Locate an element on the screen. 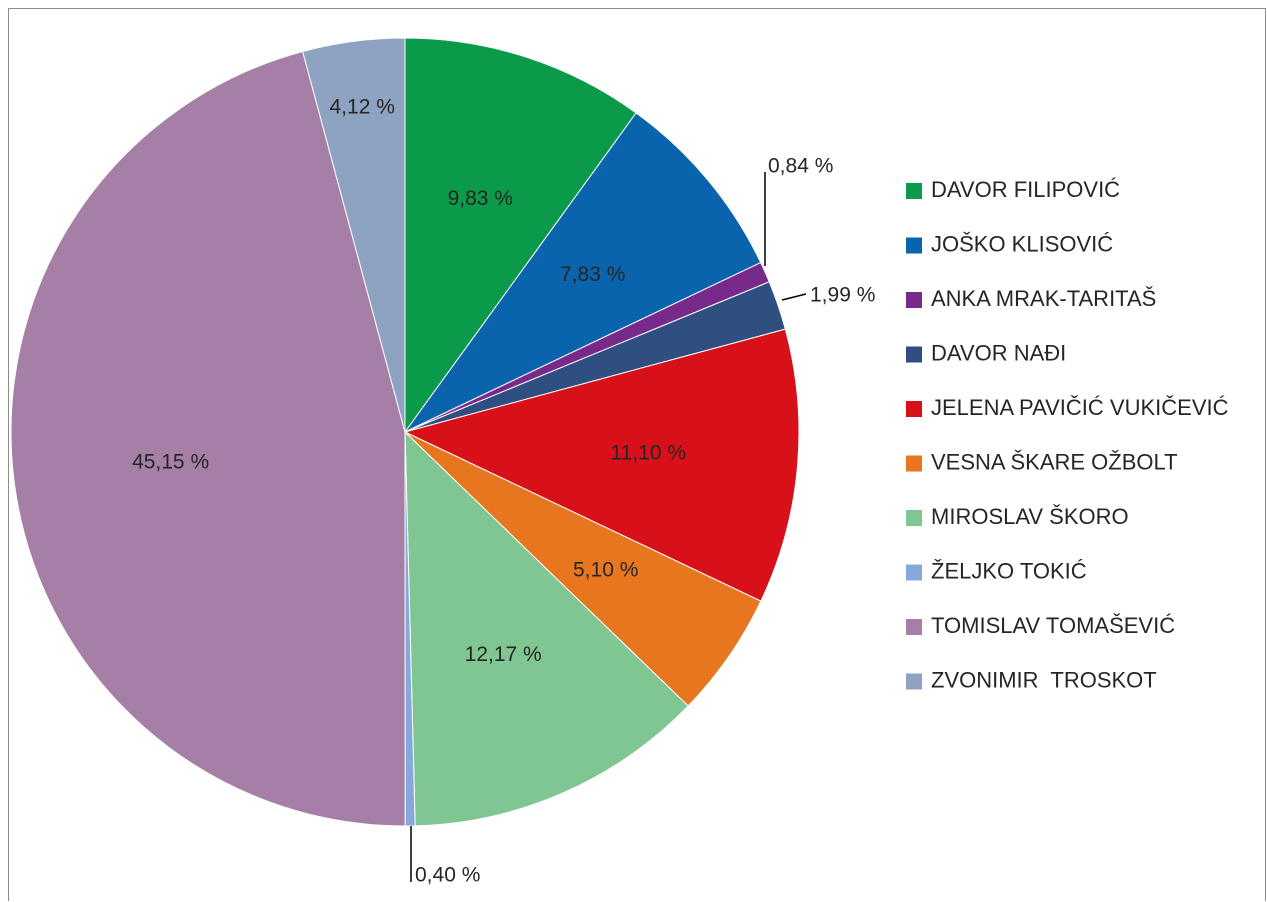  legend-item-miroslav-skoro: MIROSLAV ŠKORO is located at coordinates (1017, 516).